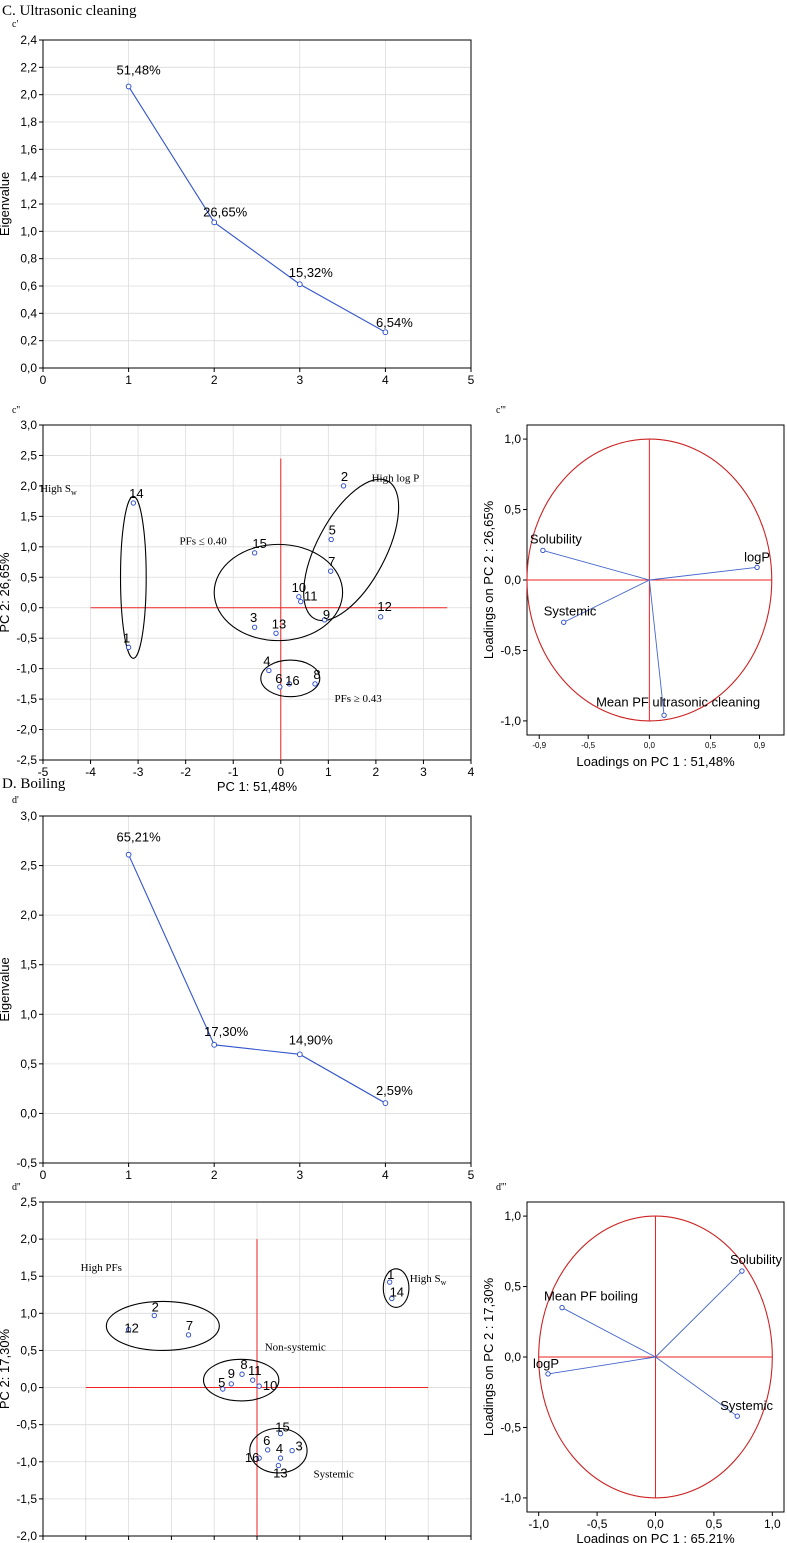 Image resolution: width=787 pixels, height=1543 pixels. I want to click on eigenvalue-label-2: 26,65%, so click(225, 211).